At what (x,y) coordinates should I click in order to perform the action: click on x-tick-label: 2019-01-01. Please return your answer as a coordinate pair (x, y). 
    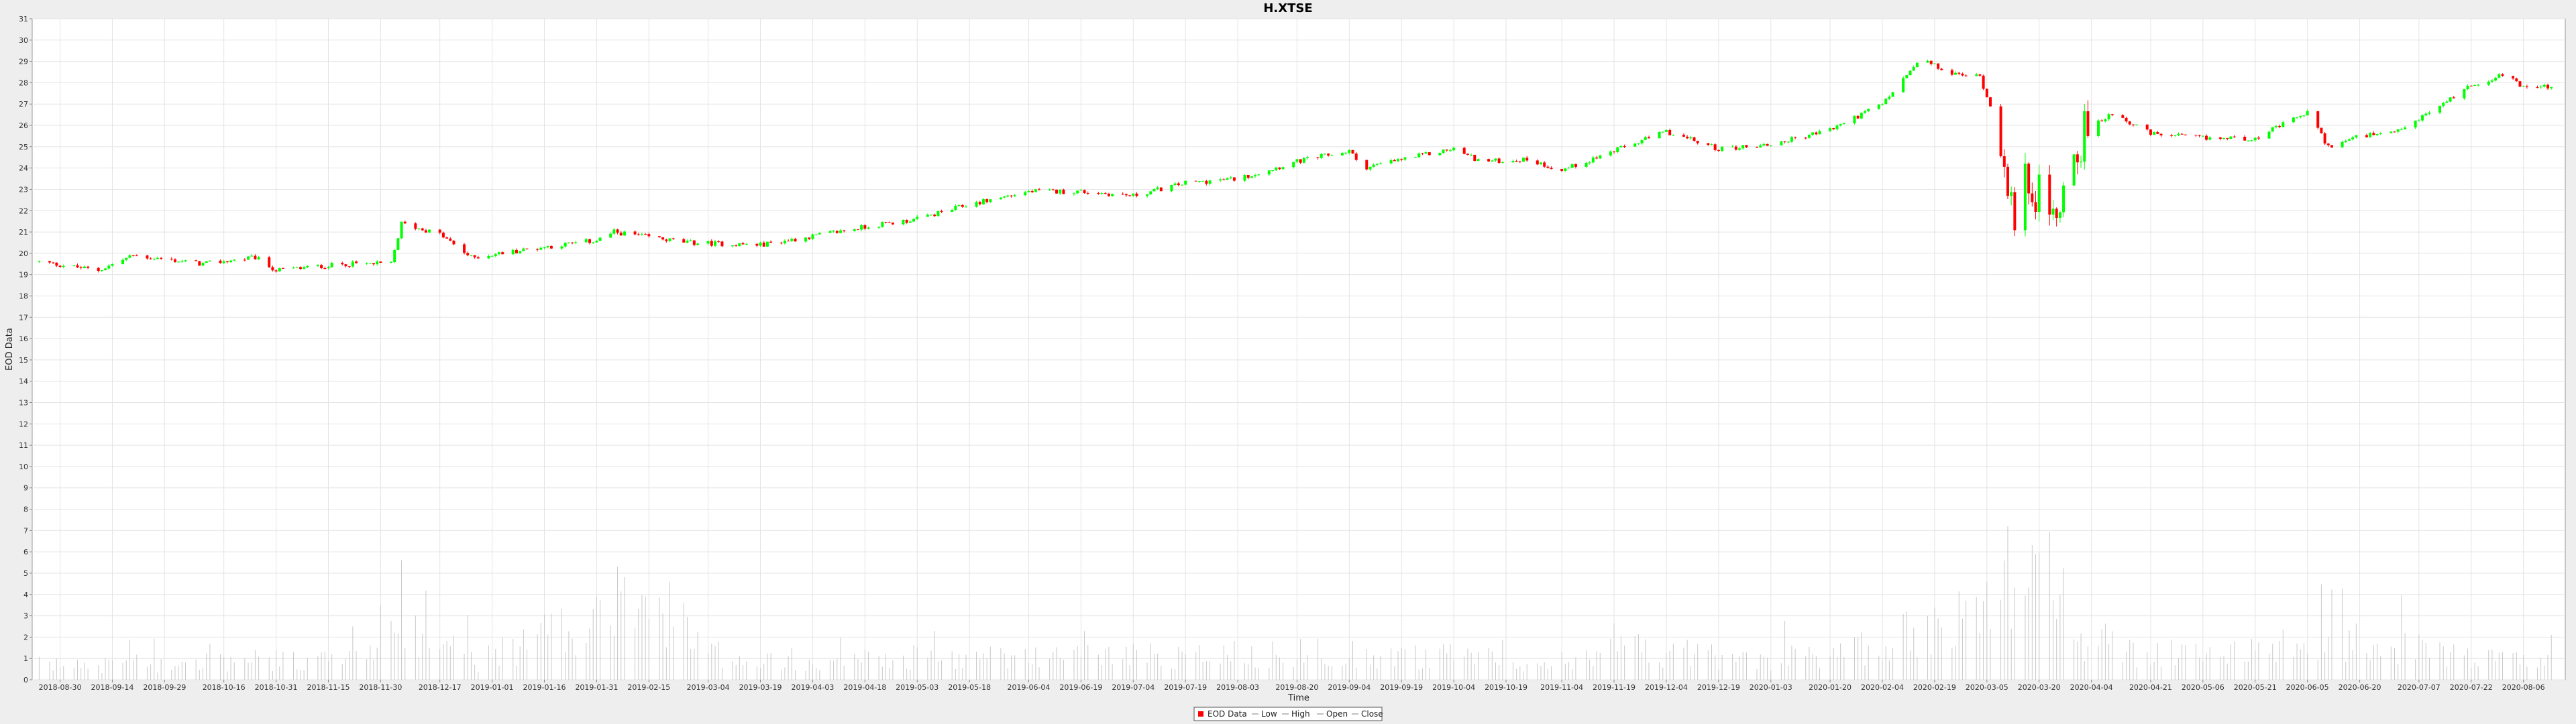
    Looking at the image, I should click on (492, 687).